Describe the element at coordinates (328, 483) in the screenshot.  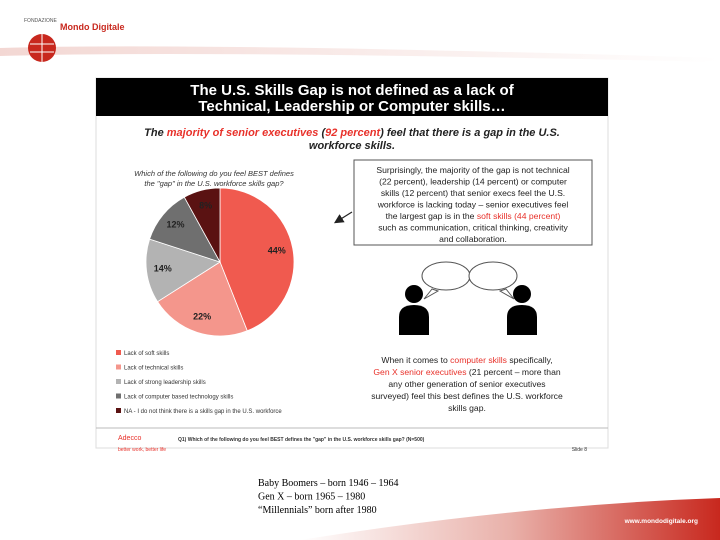
I see `generation: Baby Boomers – born 1946 – 1964` at that location.